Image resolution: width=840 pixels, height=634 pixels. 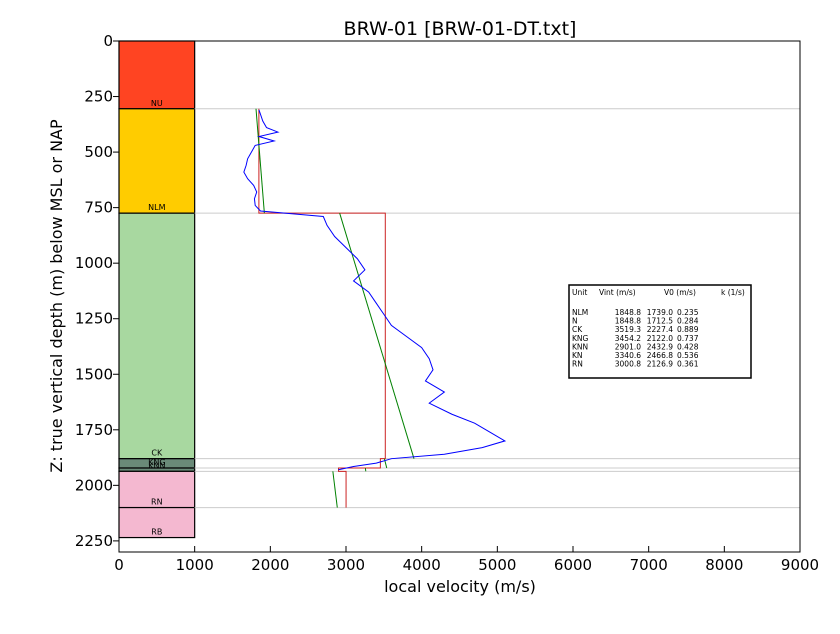 What do you see at coordinates (94, 374) in the screenshot?
I see `y-tick-label: 1500` at bounding box center [94, 374].